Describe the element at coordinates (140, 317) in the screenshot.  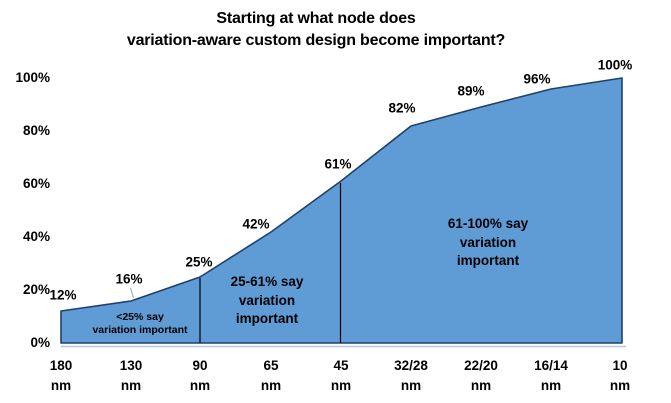
I see `annotation-line: <25% say` at that location.